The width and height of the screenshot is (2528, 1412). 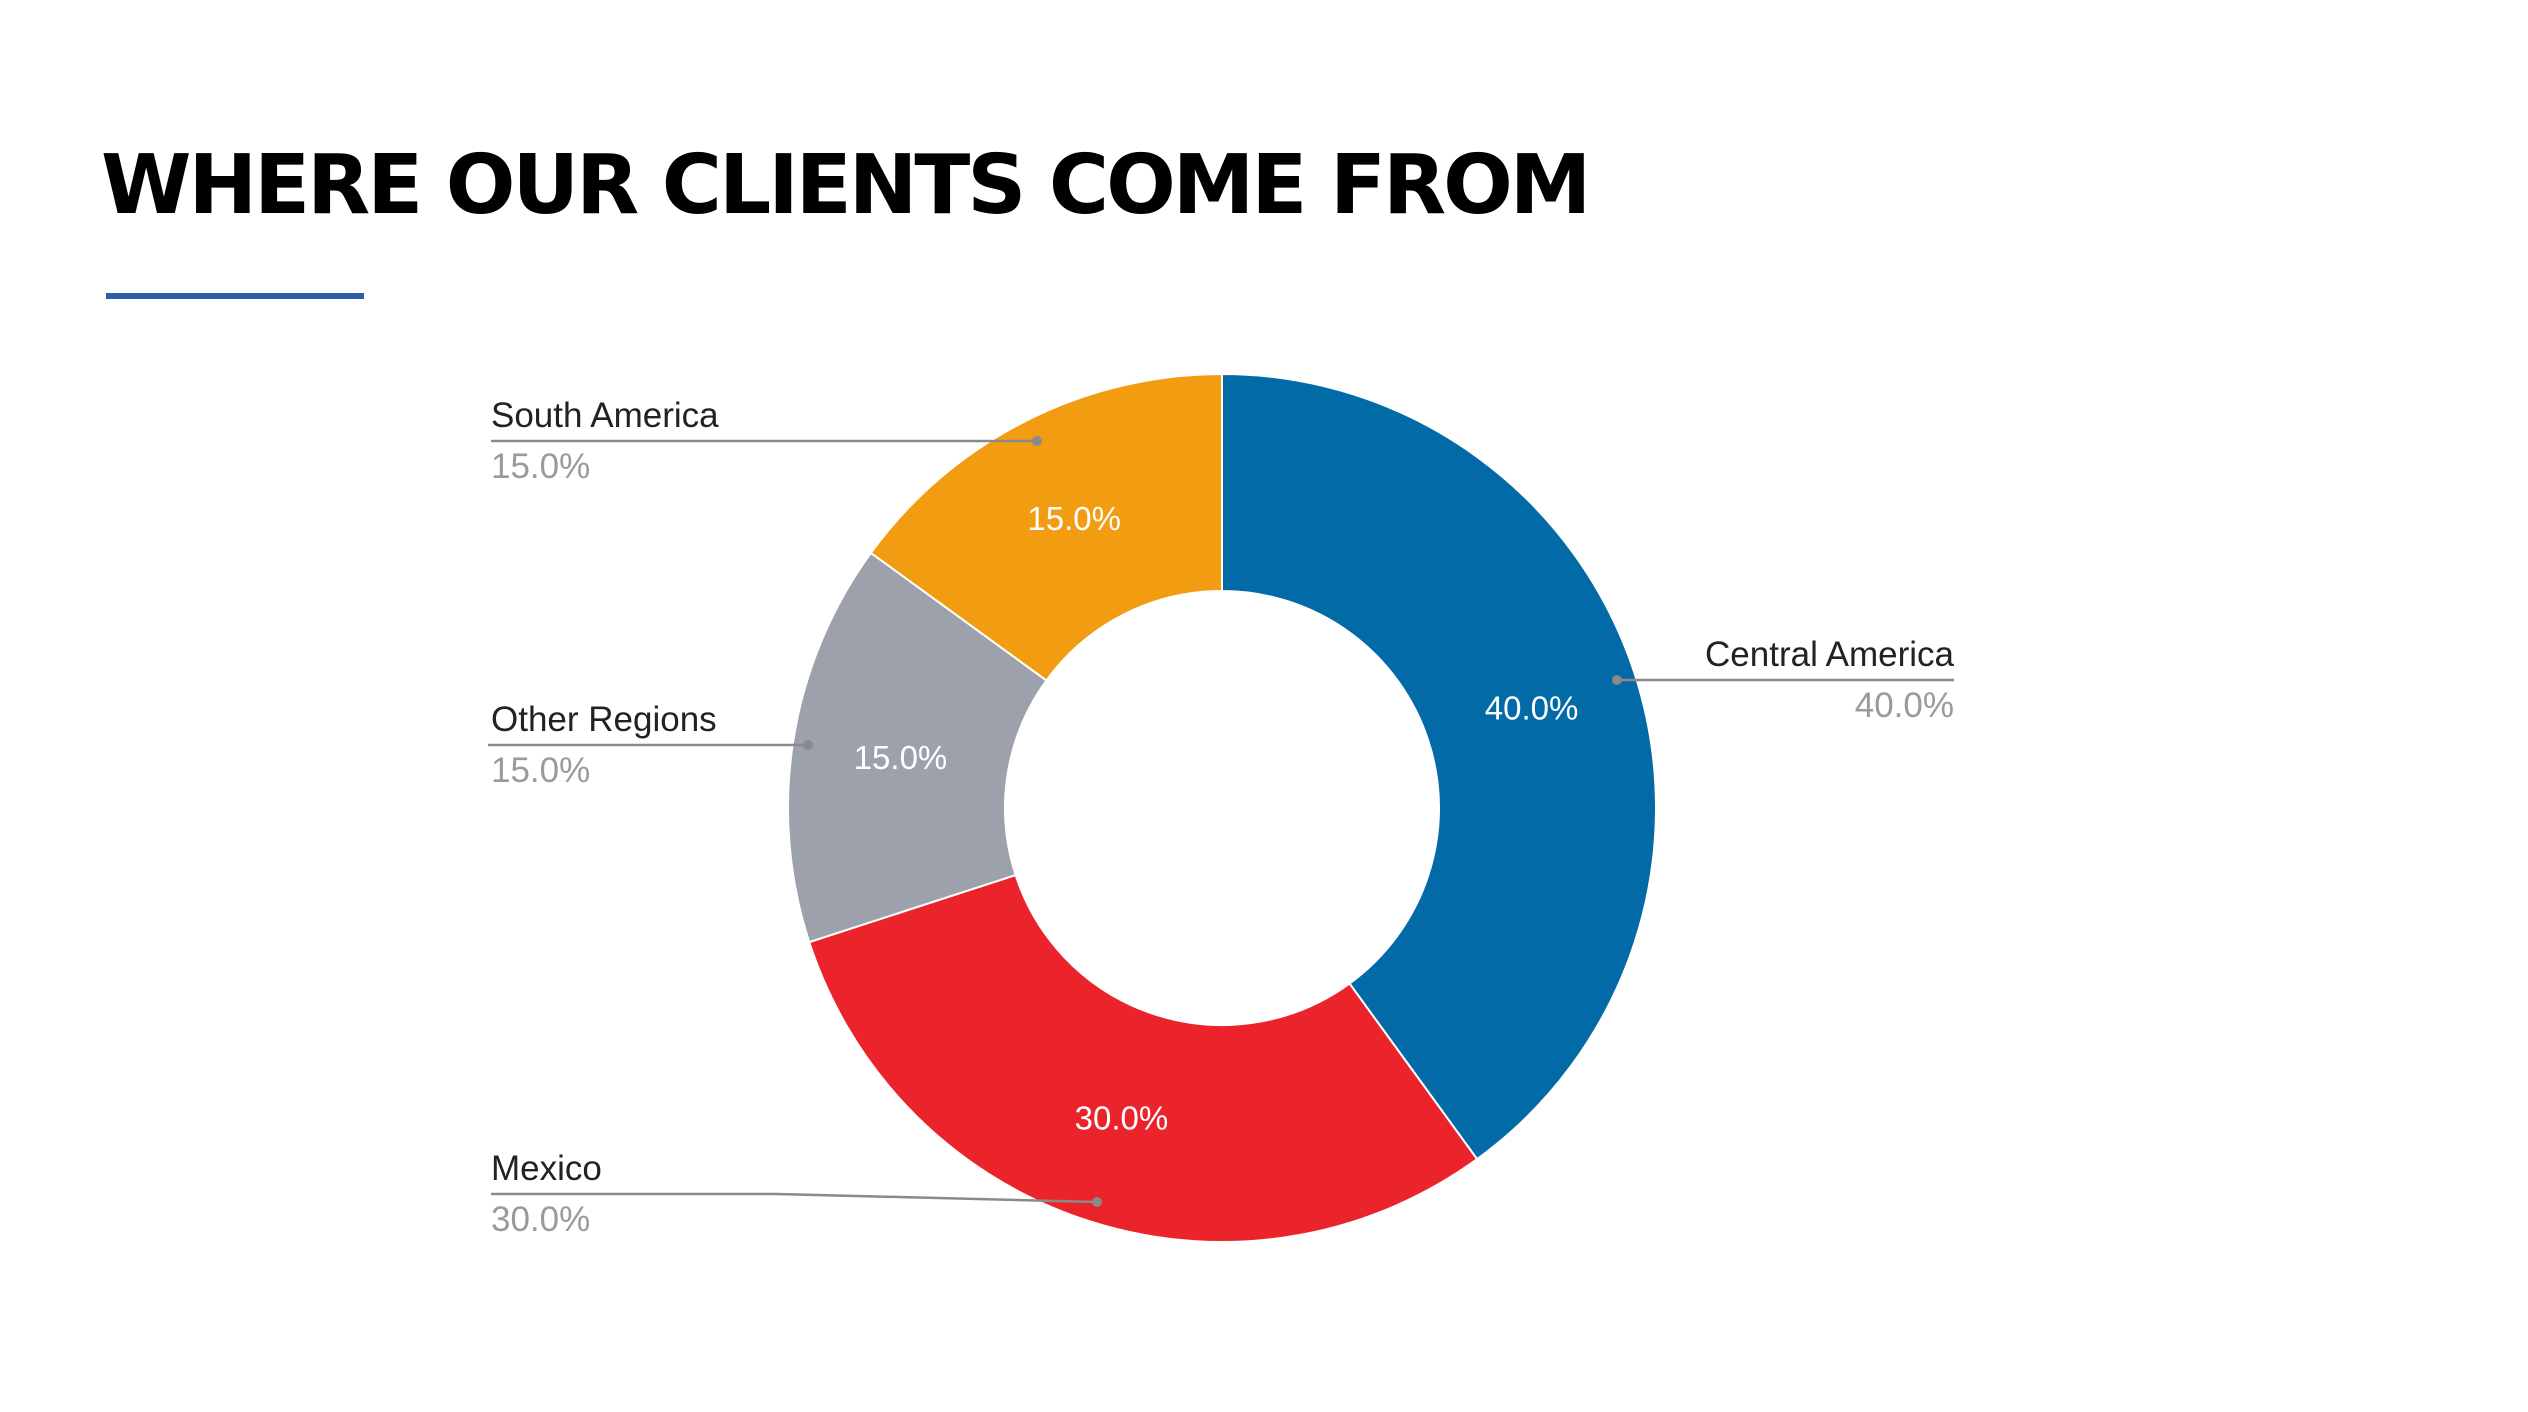 What do you see at coordinates (540, 1219) in the screenshot?
I see `callout-percent-mexico: 30.0%` at bounding box center [540, 1219].